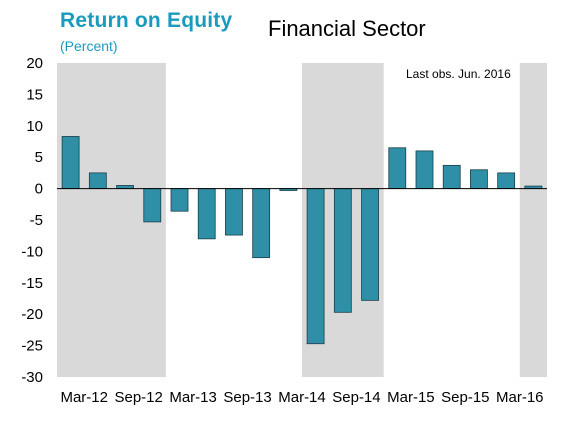  Describe the element at coordinates (32, 283) in the screenshot. I see `y-tick-label: -15` at that location.